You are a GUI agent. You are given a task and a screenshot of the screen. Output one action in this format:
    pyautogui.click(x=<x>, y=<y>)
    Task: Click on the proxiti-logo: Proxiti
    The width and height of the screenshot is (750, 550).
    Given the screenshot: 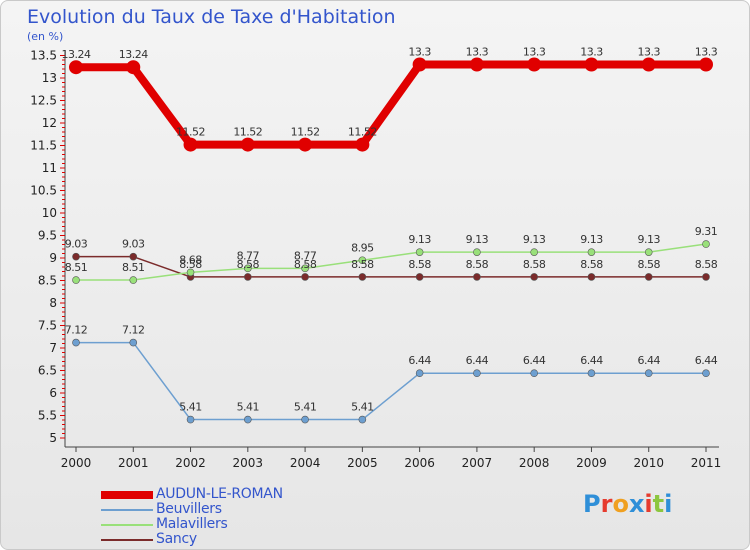 What is the action you would take?
    pyautogui.click(x=627, y=504)
    